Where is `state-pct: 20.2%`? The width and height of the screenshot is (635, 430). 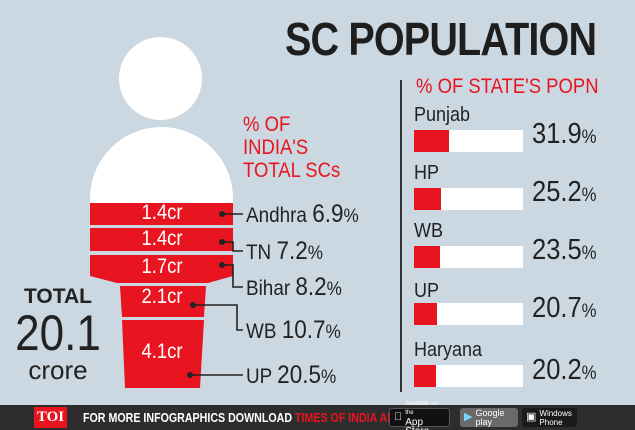 state-pct: 20.2% is located at coordinates (564, 370).